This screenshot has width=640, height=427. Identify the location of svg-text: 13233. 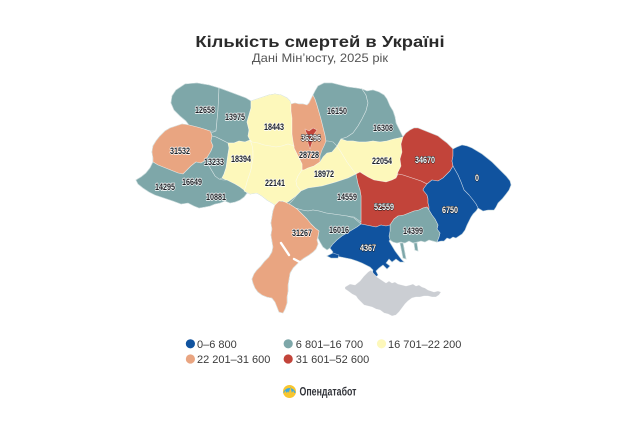
(214, 162).